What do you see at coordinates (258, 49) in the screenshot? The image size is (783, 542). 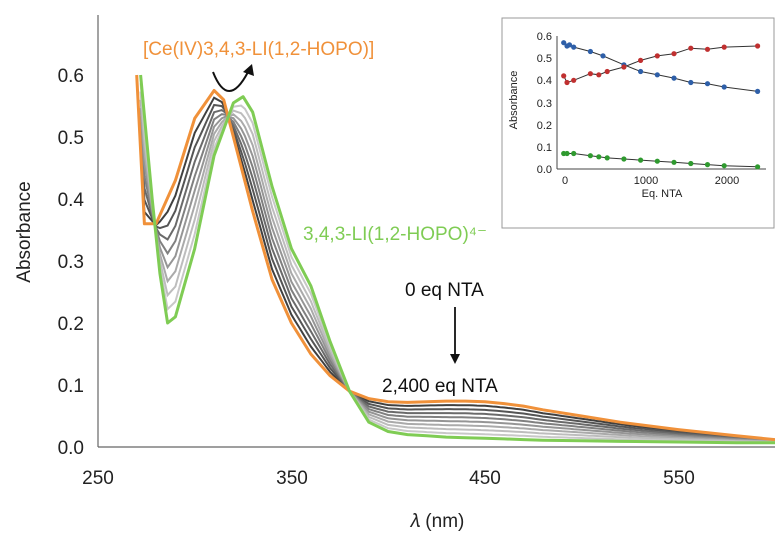 I see `complex-label: [Ce(IV)3,4,3-LI(1,2-HOPO)]` at bounding box center [258, 49].